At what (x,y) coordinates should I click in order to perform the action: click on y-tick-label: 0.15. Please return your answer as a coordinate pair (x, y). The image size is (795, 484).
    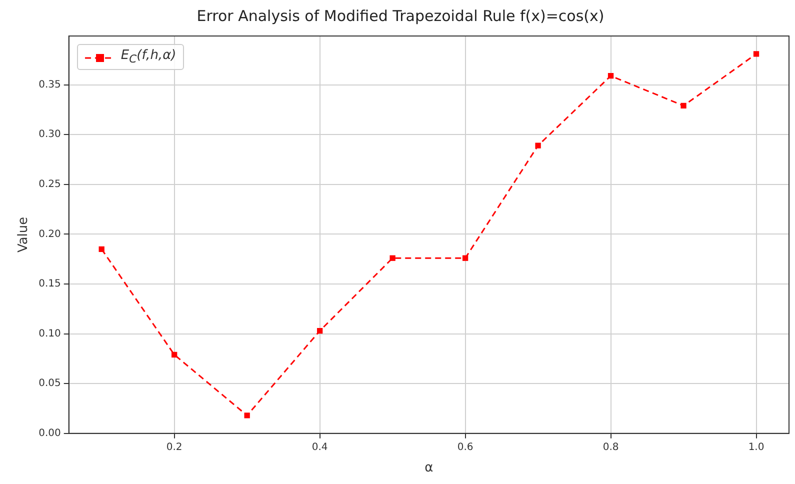
    Looking at the image, I should click on (49, 284).